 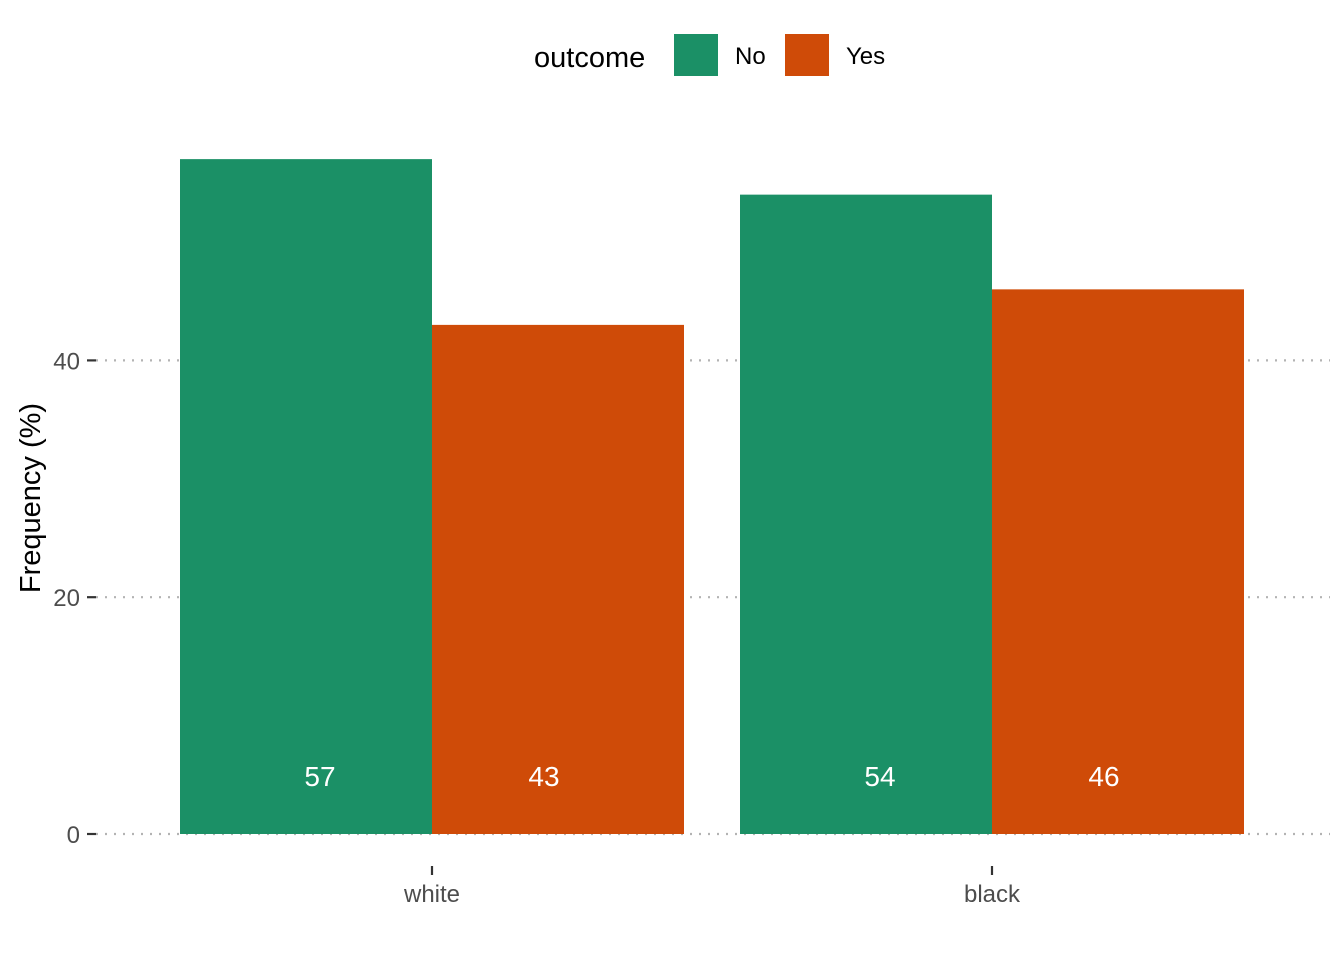 What do you see at coordinates (992, 894) in the screenshot?
I see `x-tick-label-black: black` at bounding box center [992, 894].